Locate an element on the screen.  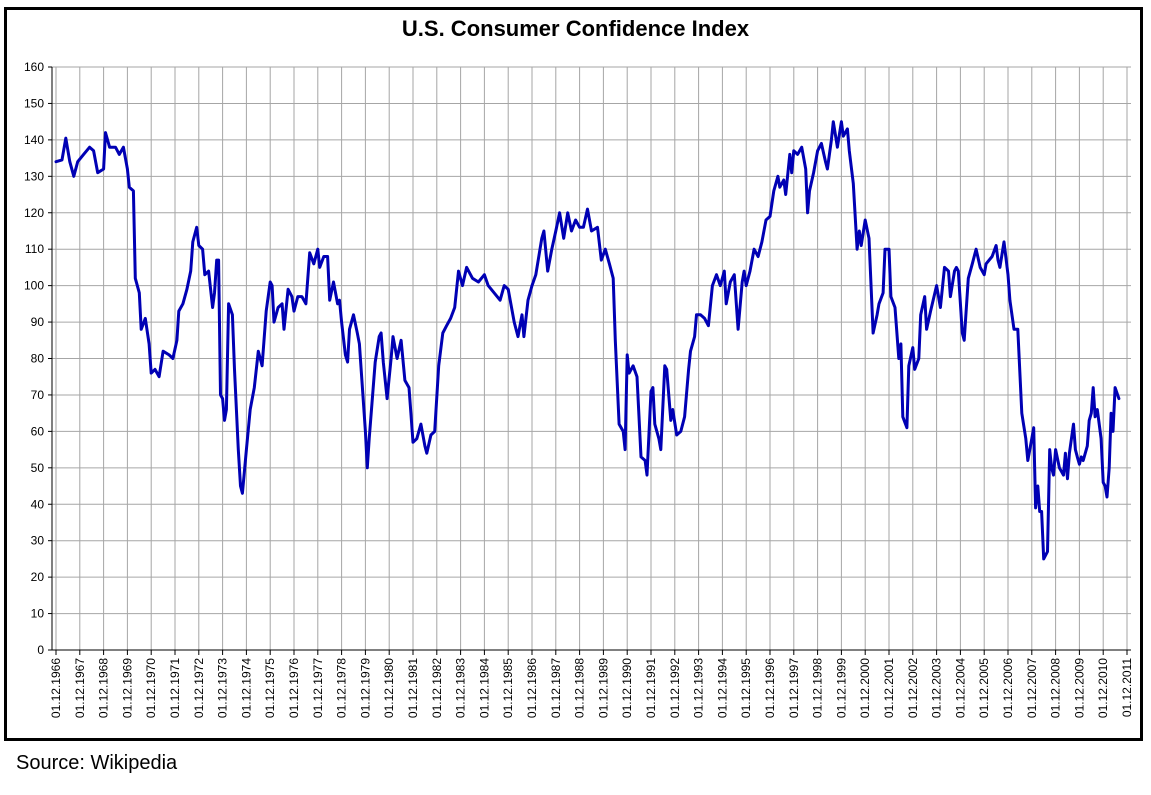
x-tick-label: 01.12.1970 is located at coordinates (151, 688).